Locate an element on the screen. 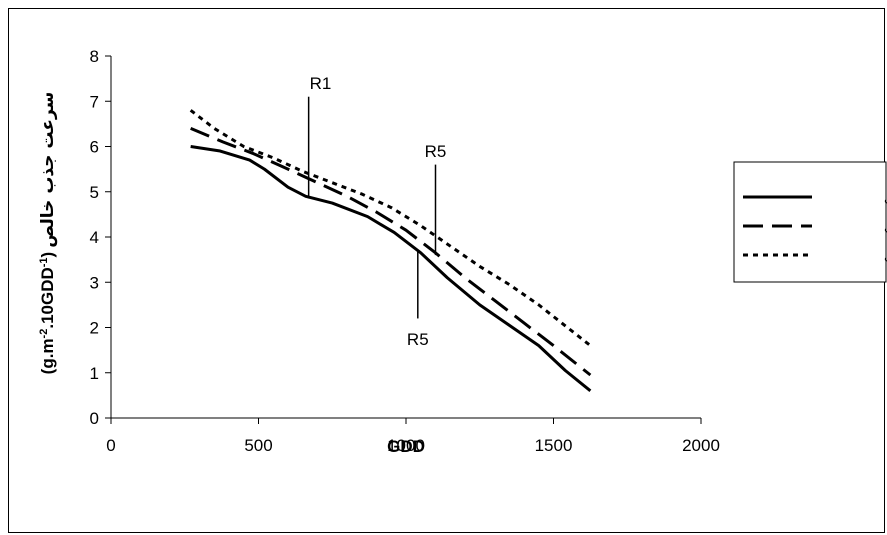 The image size is (887, 535). legend: بهاتی پسەدی وزمایلی is located at coordinates (810, 222).